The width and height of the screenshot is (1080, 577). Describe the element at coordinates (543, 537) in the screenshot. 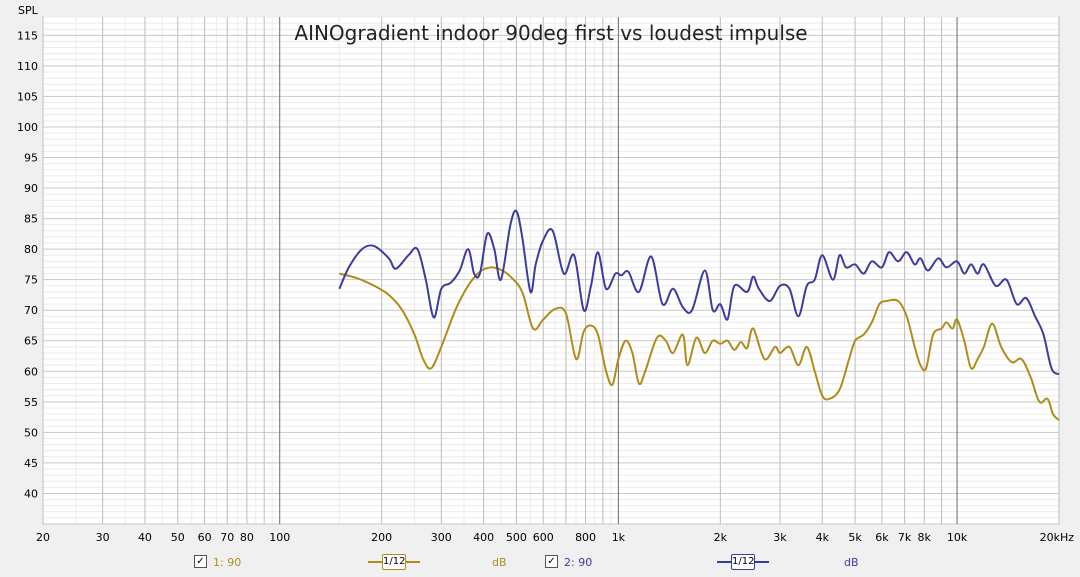

I see `x-tick-label: 600` at that location.